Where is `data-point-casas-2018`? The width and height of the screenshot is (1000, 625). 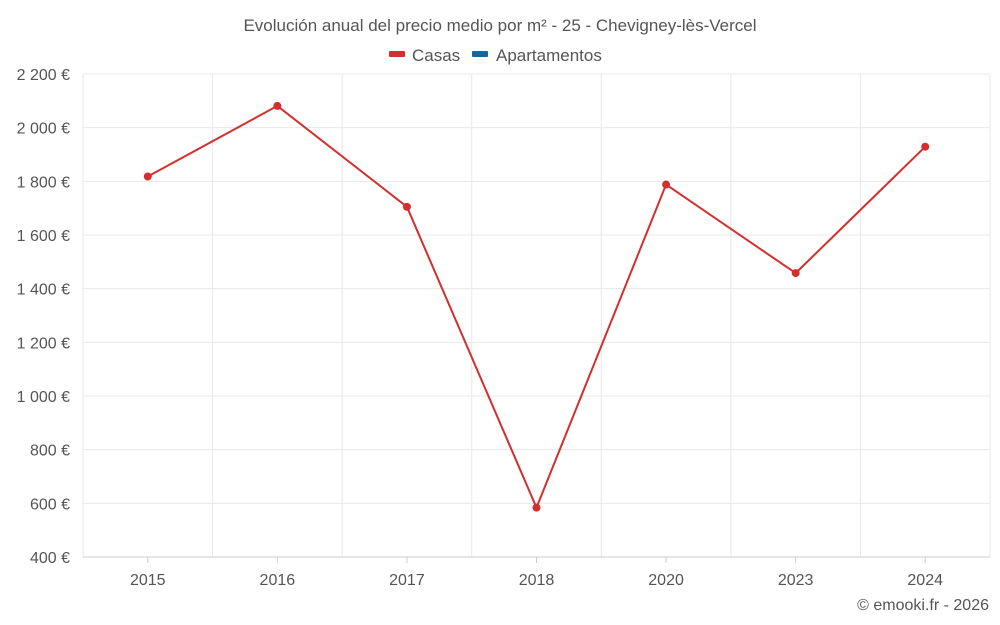
data-point-casas-2018 is located at coordinates (536, 507).